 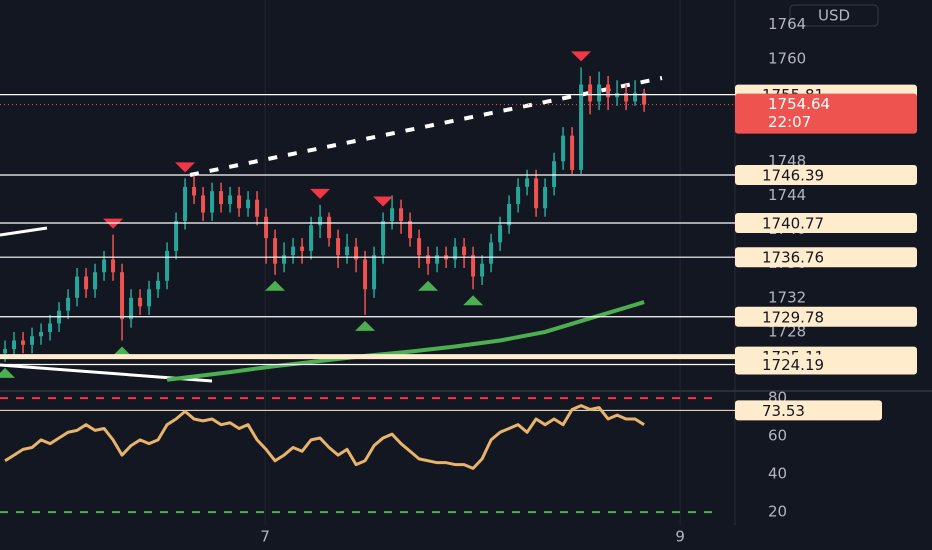 I want to click on trend-line, so click(x=24, y=231).